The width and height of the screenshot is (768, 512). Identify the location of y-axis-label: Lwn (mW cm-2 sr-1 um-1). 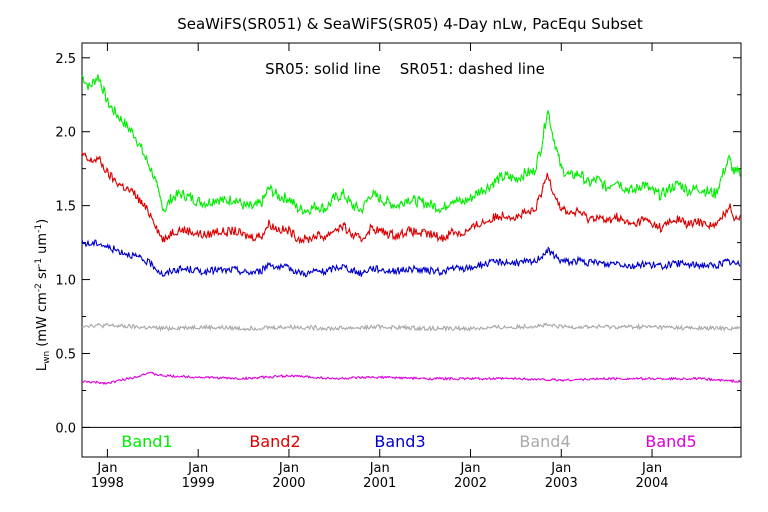
(43, 295).